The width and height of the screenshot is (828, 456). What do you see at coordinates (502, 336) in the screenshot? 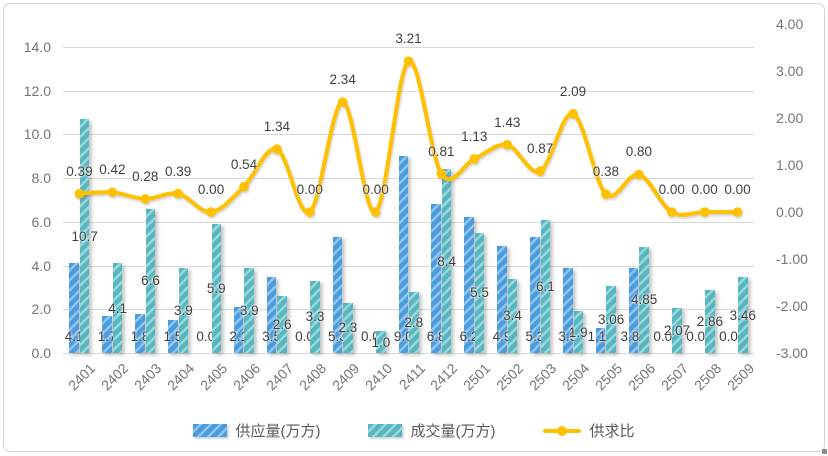
I see `supply-data-label: 4.9` at bounding box center [502, 336].